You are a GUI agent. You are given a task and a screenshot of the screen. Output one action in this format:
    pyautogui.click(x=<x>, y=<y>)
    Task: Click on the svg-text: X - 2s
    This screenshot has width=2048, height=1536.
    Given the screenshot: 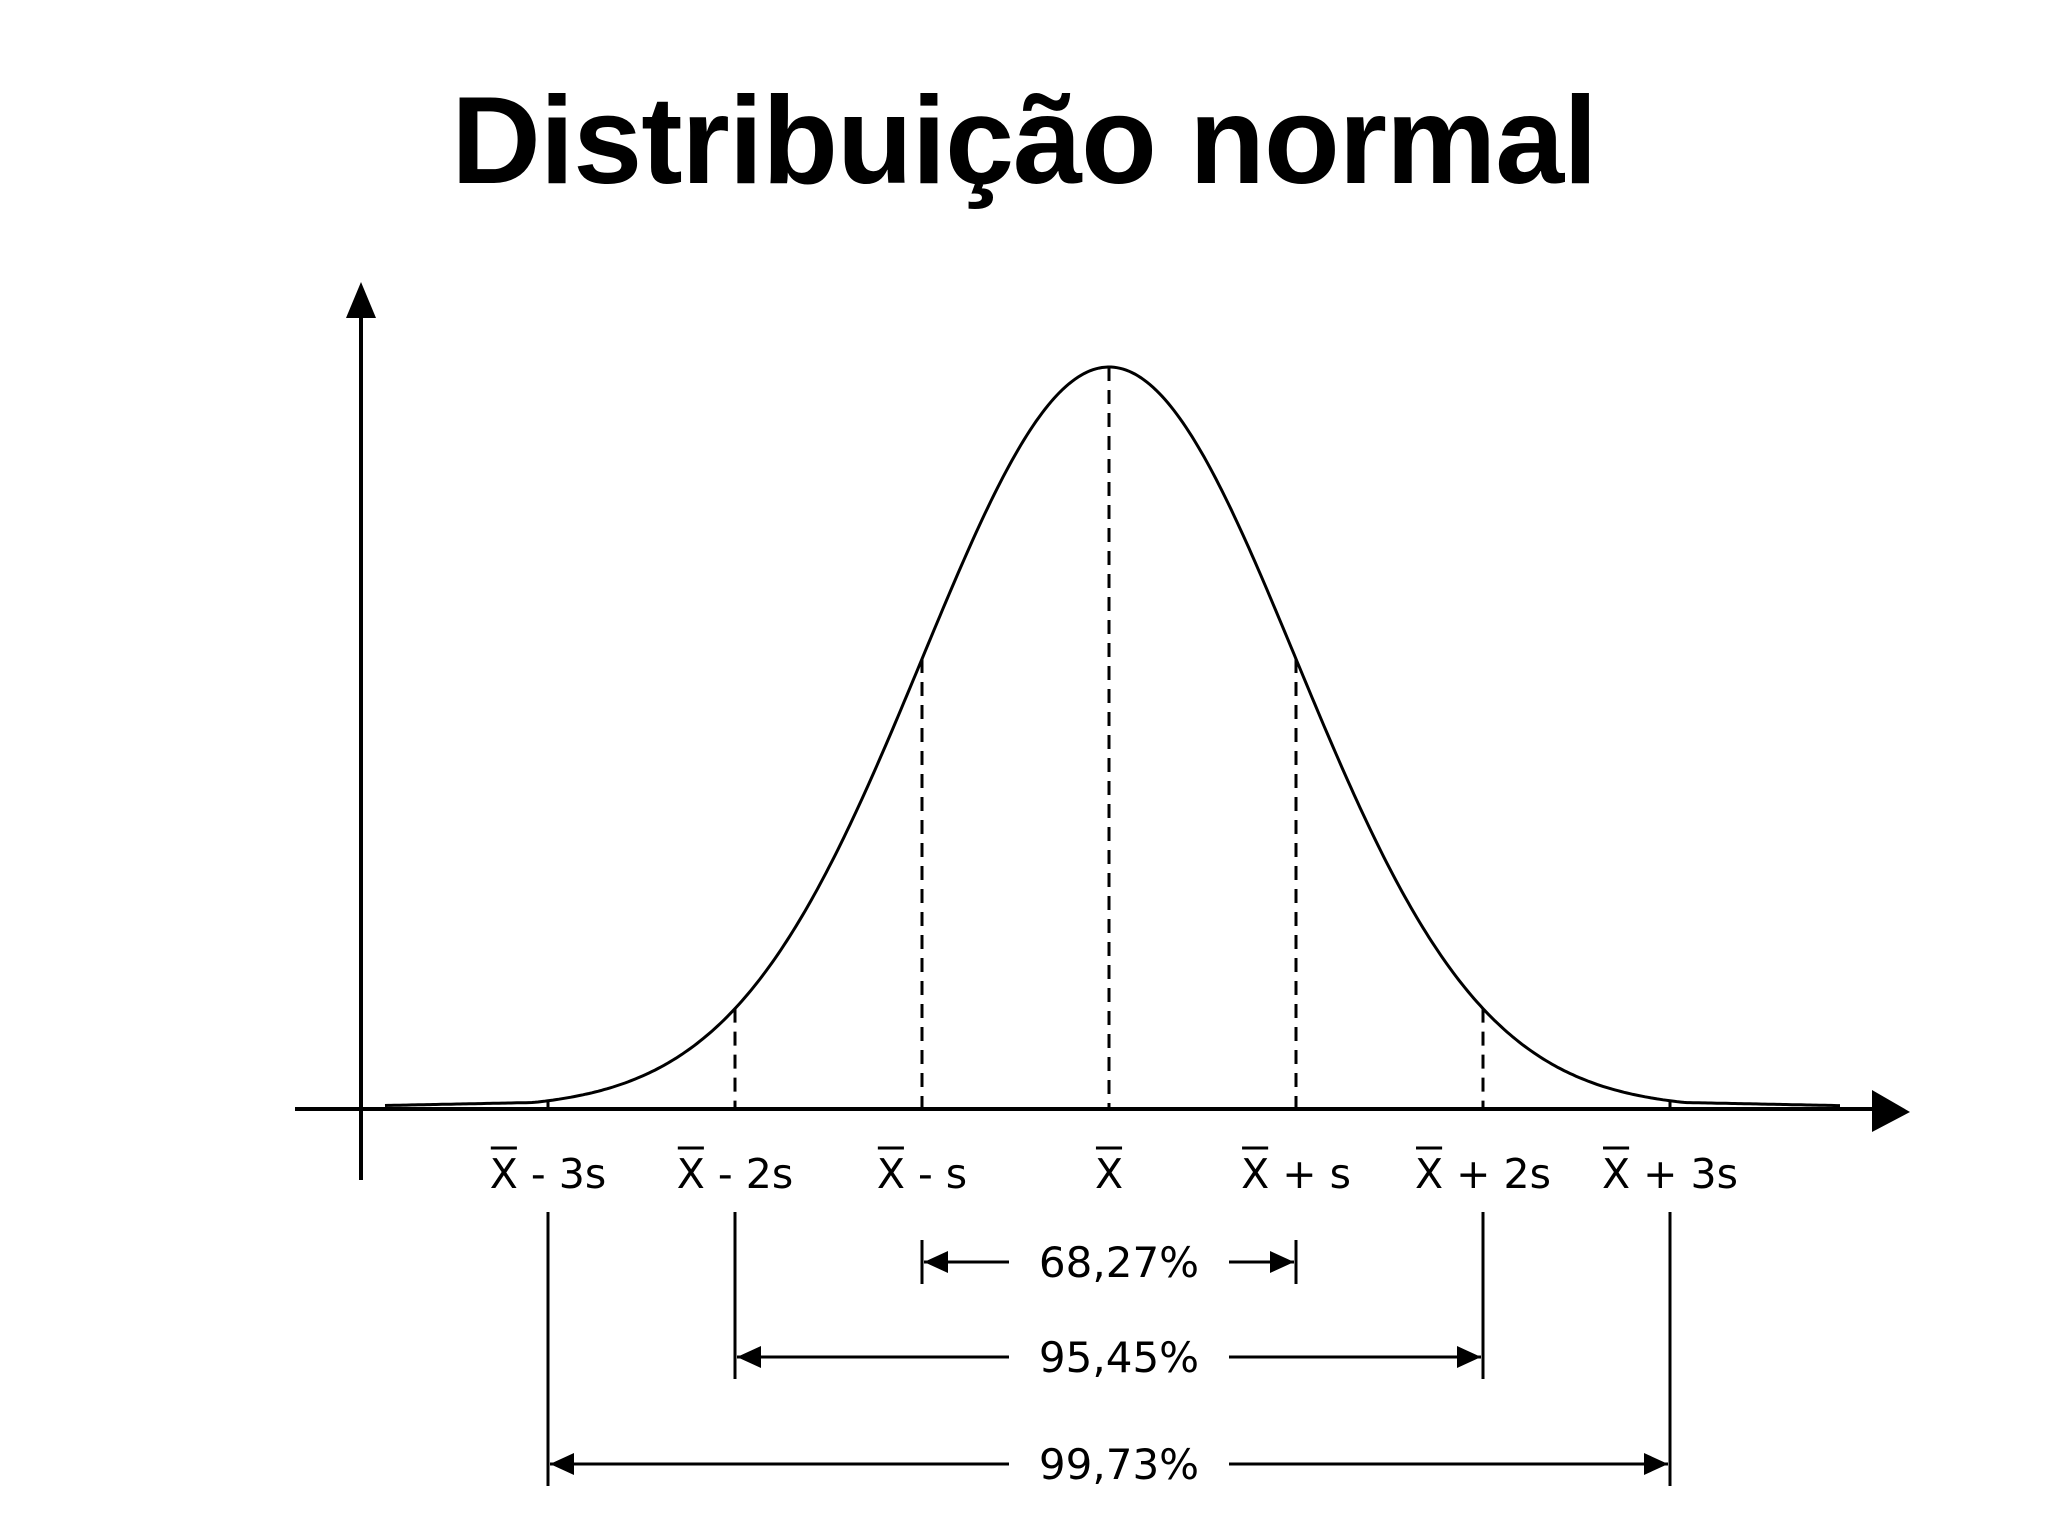 What is the action you would take?
    pyautogui.click(x=735, y=1174)
    